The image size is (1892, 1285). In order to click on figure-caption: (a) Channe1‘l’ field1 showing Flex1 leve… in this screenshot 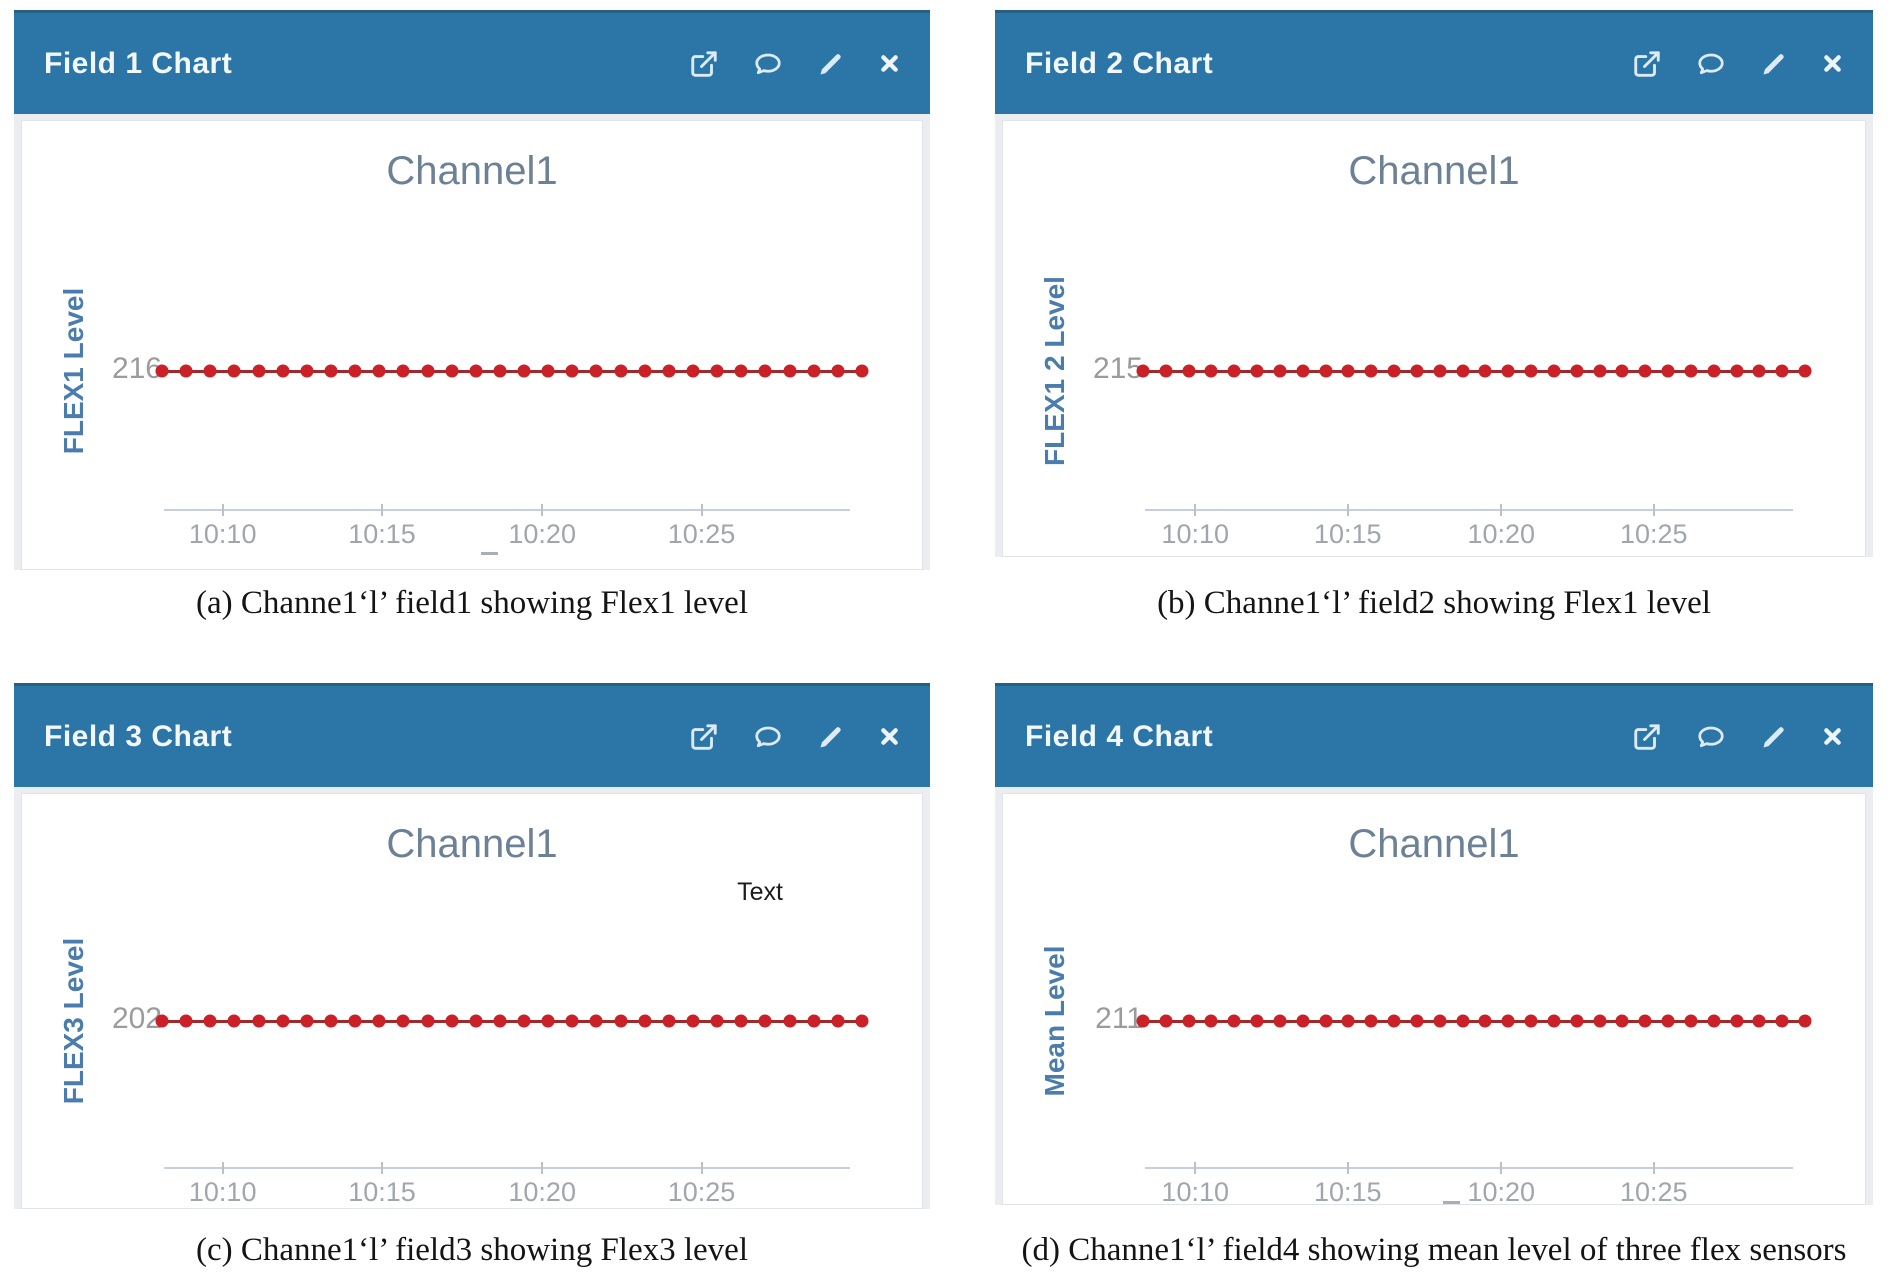, I will do `click(472, 603)`.